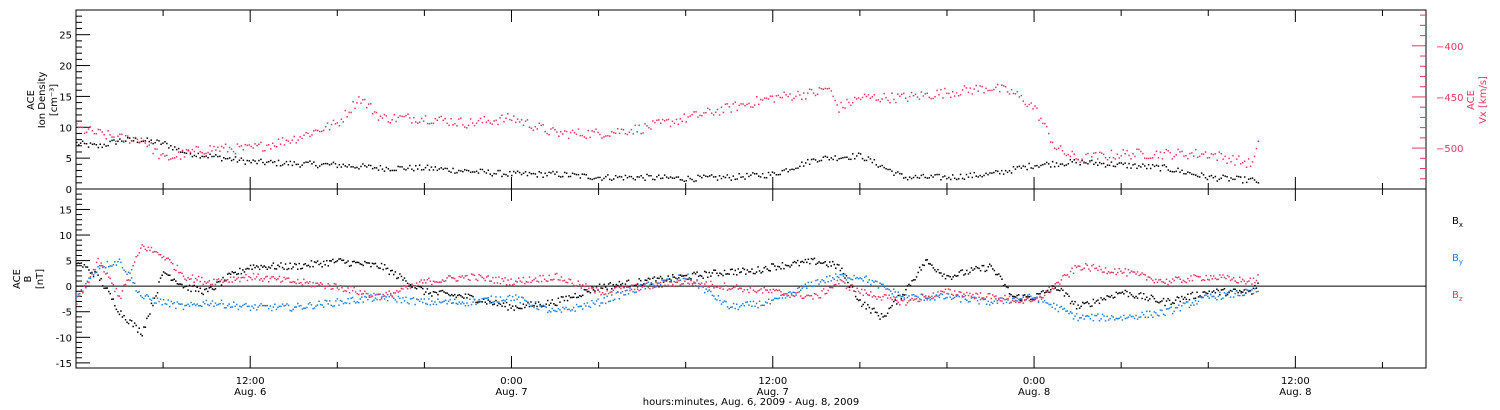  I want to click on x-tick-time-label: 0:00, so click(511, 381).